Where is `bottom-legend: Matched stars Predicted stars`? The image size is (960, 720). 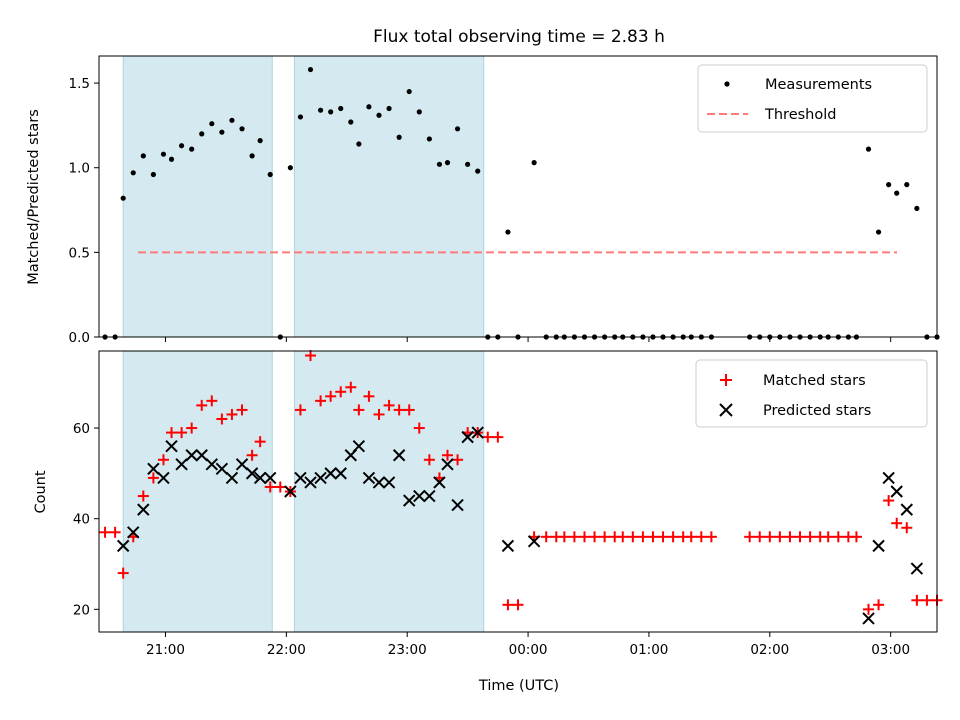 bottom-legend: Matched stars Predicted stars is located at coordinates (811, 393).